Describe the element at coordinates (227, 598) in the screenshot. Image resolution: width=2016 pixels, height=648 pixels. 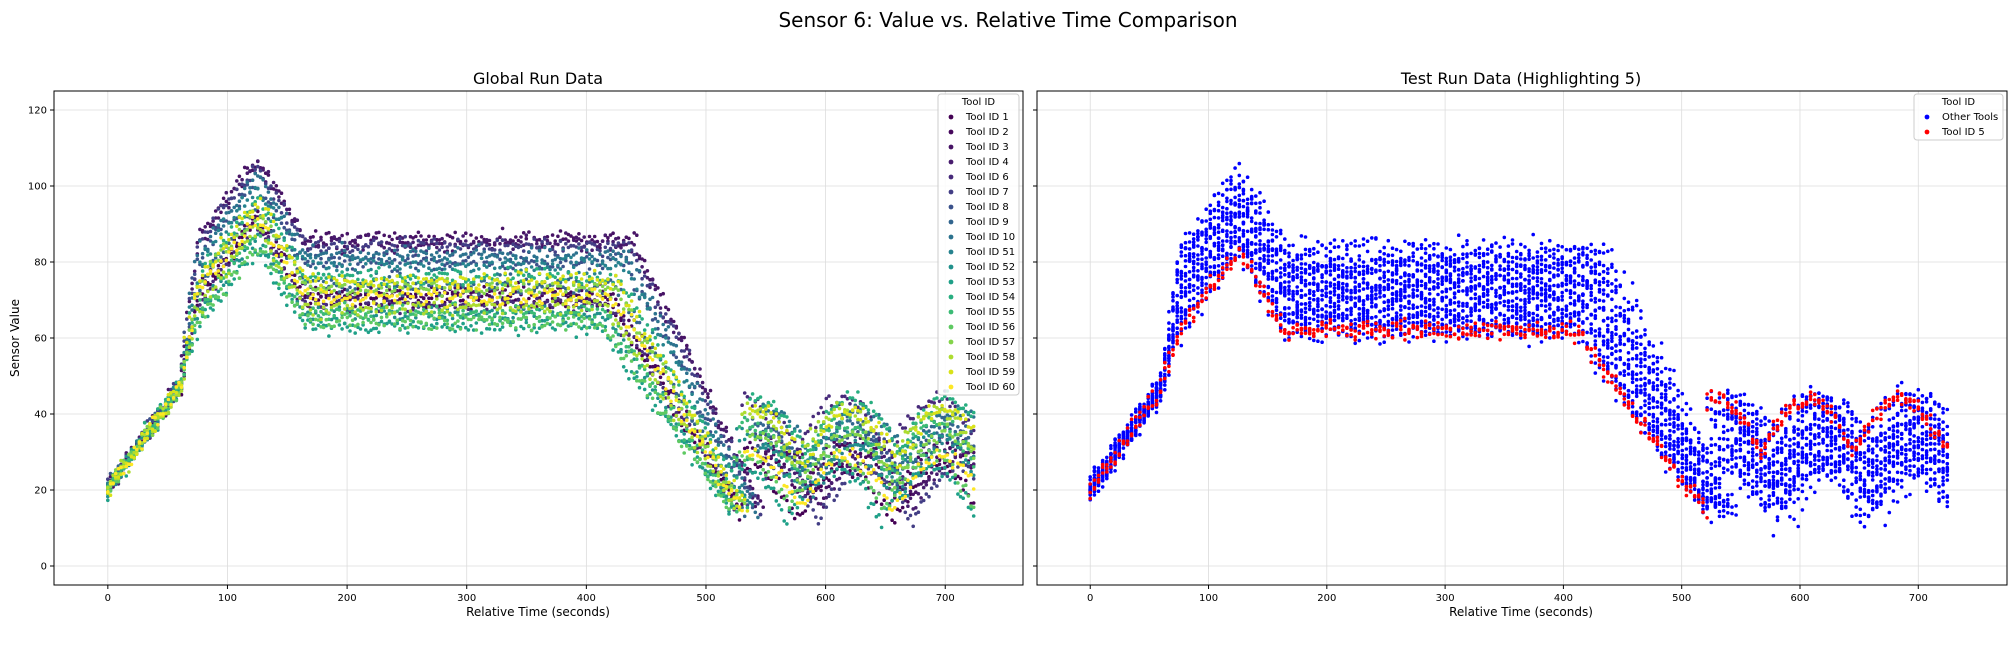
I see `x-tick-label: 100` at that location.